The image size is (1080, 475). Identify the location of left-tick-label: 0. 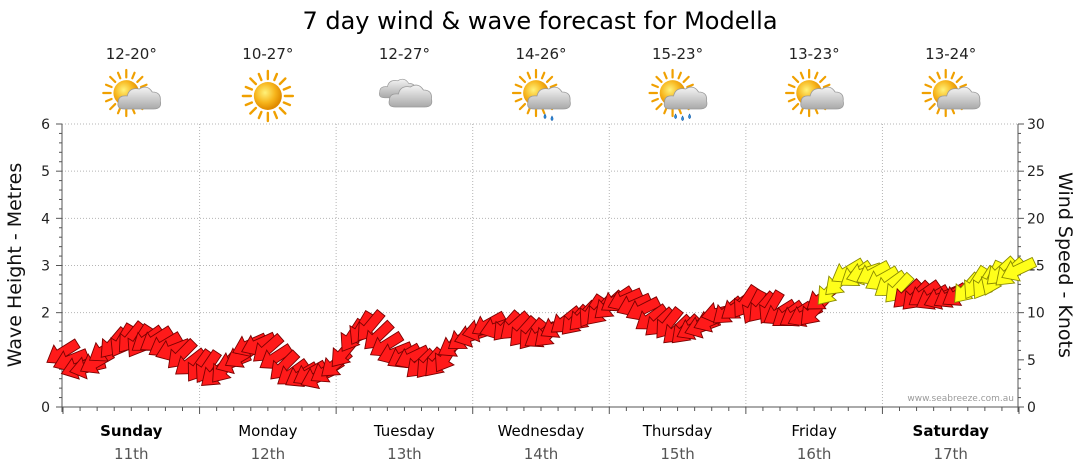
(45, 408).